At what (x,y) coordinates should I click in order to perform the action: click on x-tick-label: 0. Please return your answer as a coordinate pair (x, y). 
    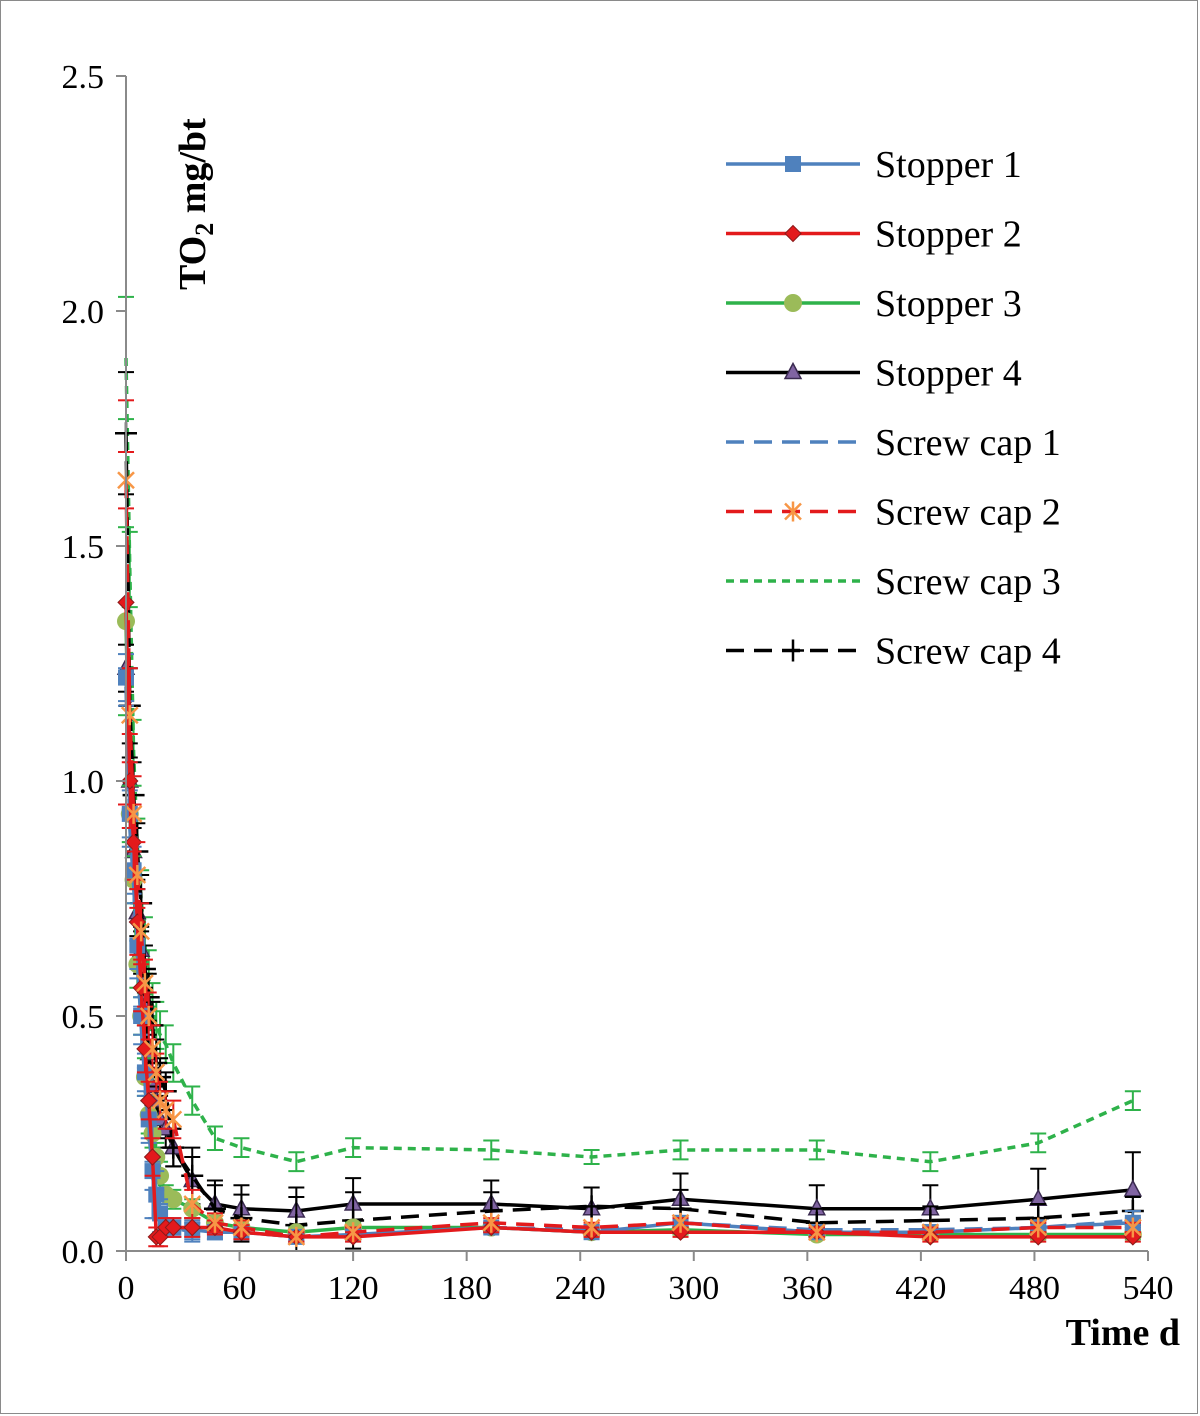
    Looking at the image, I should click on (126, 1288).